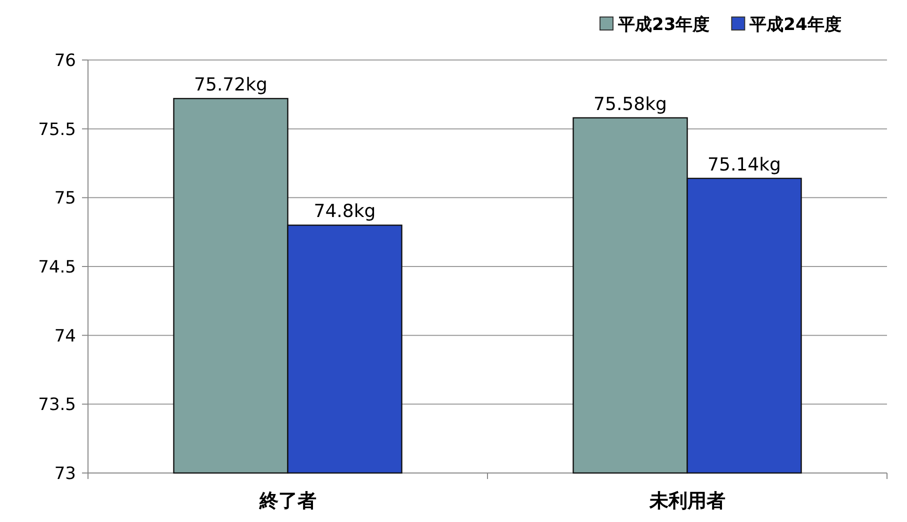  I want to click on y-tick-label: 75, so click(65, 198).